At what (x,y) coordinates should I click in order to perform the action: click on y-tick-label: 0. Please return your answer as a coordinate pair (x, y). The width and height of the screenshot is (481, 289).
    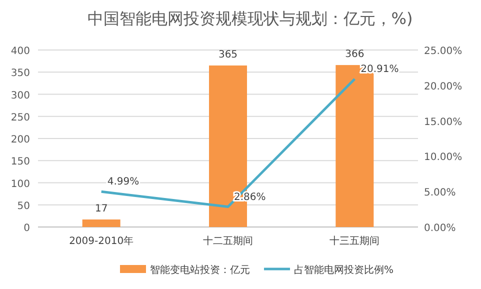
    Looking at the image, I should click on (27, 228).